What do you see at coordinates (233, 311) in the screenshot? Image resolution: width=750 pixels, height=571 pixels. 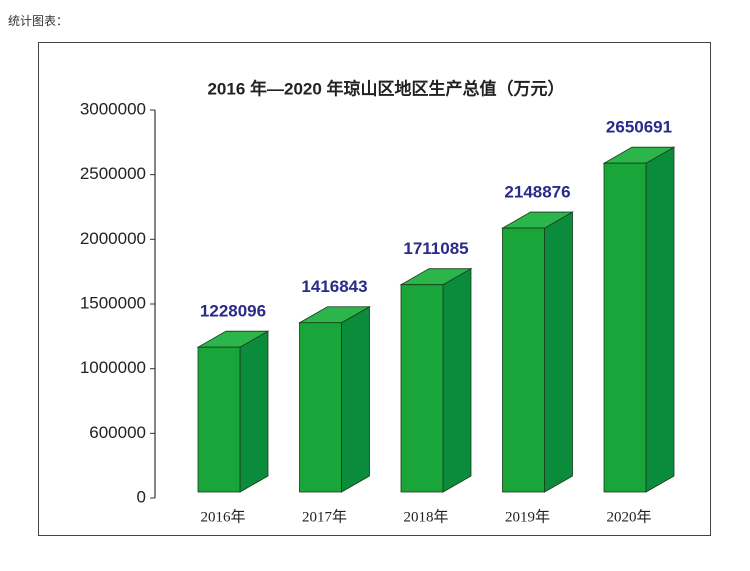 I see `value-label: 1228096` at bounding box center [233, 311].